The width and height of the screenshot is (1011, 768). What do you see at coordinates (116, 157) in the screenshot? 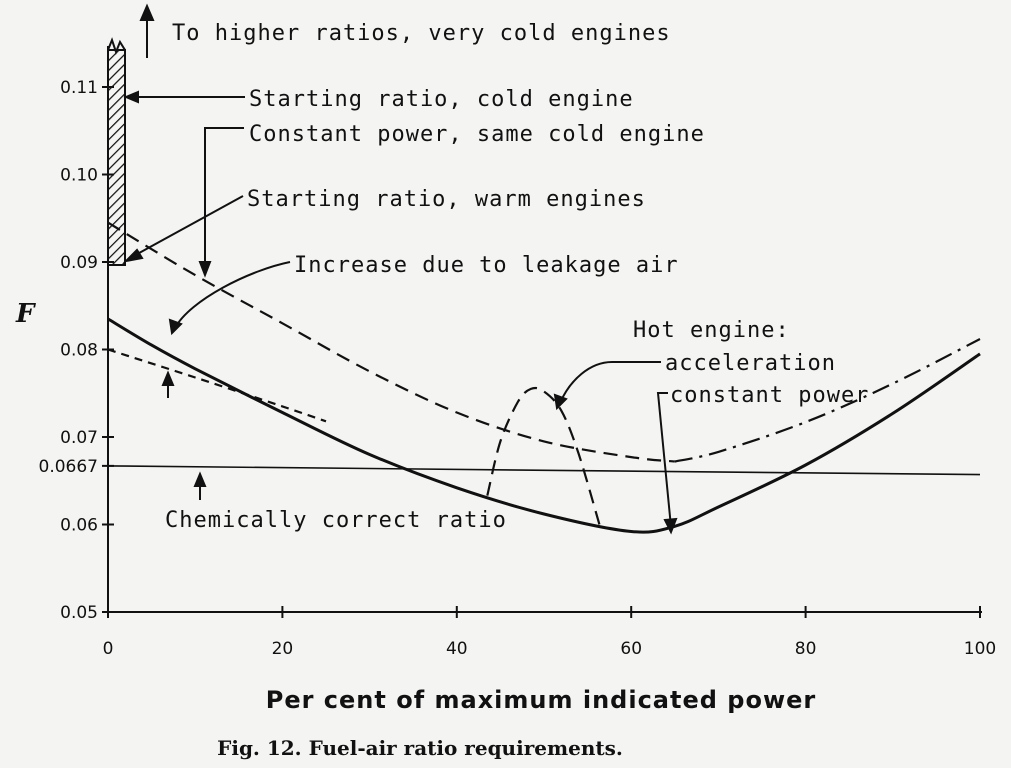
I see `starting-ratio-cold-band` at bounding box center [116, 157].